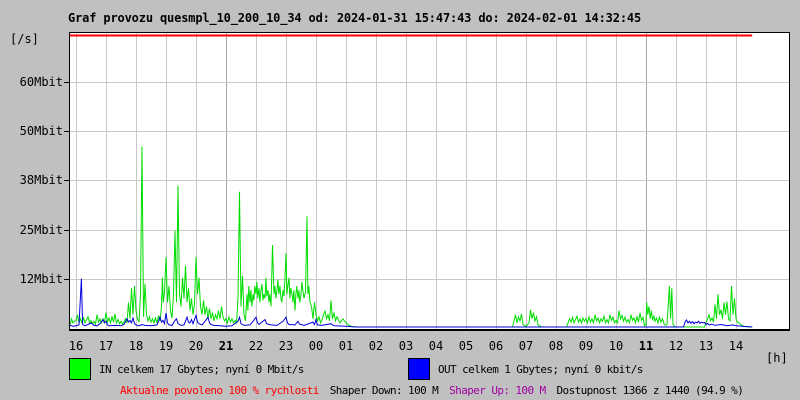 This screenshot has height=400, width=800. Describe the element at coordinates (41, 131) in the screenshot. I see `y-axis-tick-label: 50Mbit` at that location.